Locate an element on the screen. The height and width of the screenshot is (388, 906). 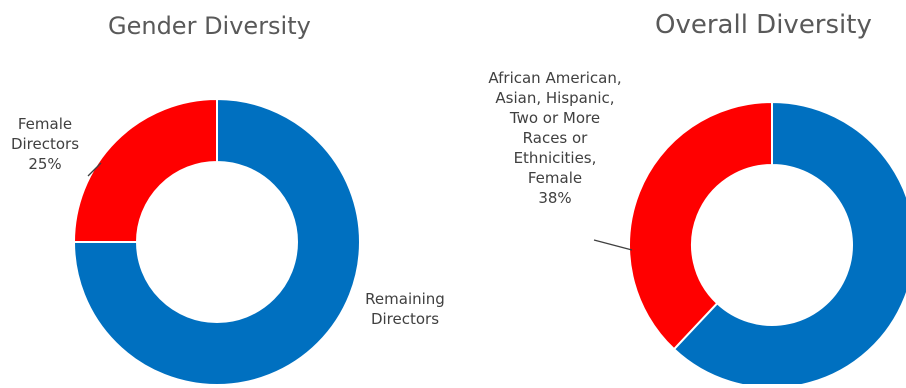
data-label-line: Remaining is located at coordinates (405, 299).